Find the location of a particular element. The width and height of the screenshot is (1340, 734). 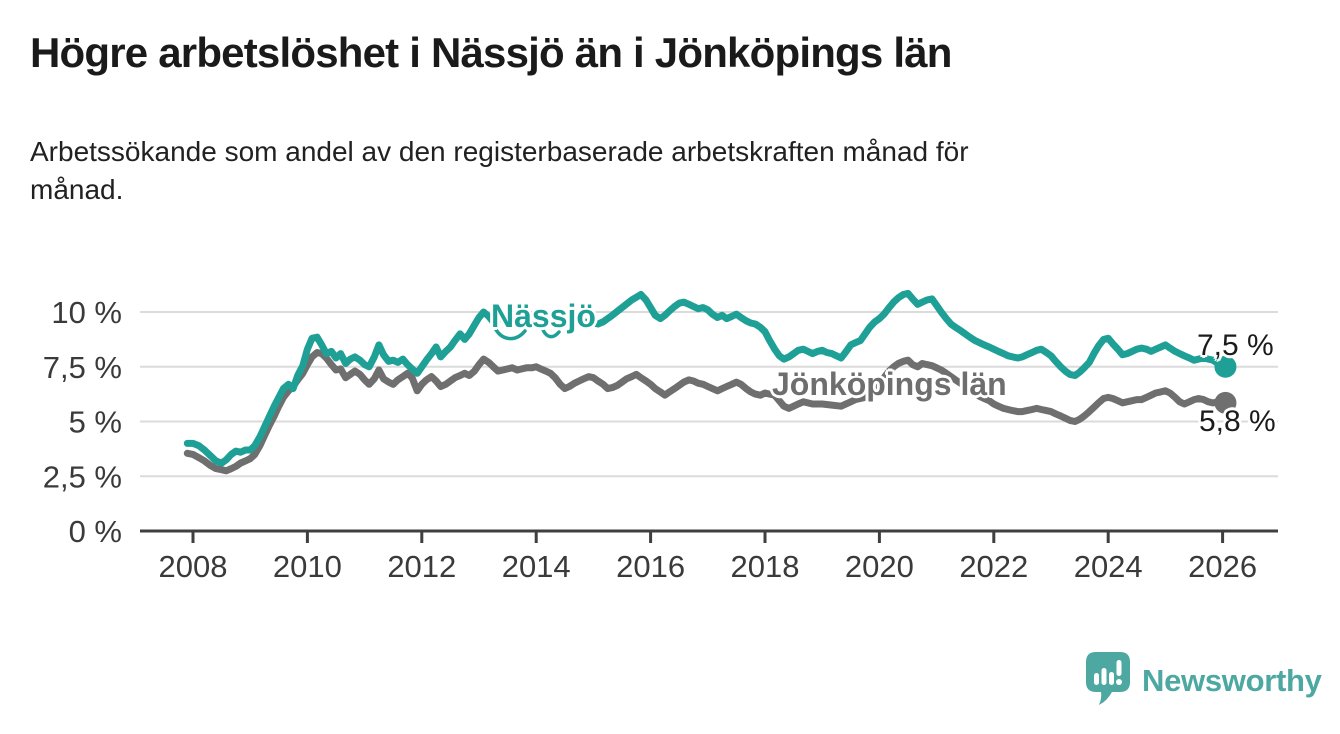

x-tick-label: 2014 is located at coordinates (536, 566).